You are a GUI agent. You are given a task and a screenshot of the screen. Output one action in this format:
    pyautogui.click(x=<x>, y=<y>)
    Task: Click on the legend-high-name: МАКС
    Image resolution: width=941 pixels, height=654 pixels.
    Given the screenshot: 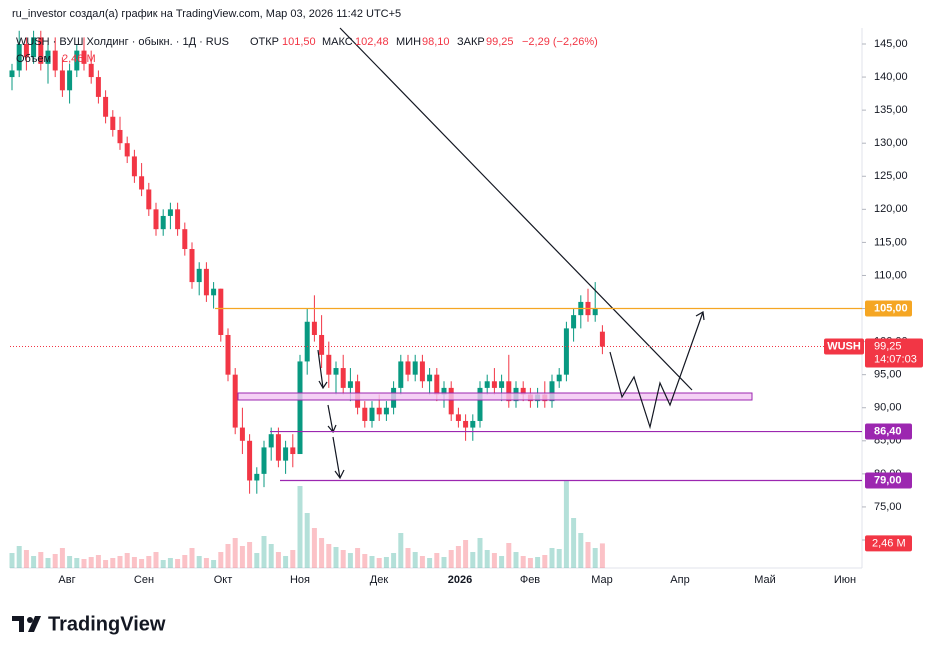 What is the action you would take?
    pyautogui.click(x=337, y=42)
    